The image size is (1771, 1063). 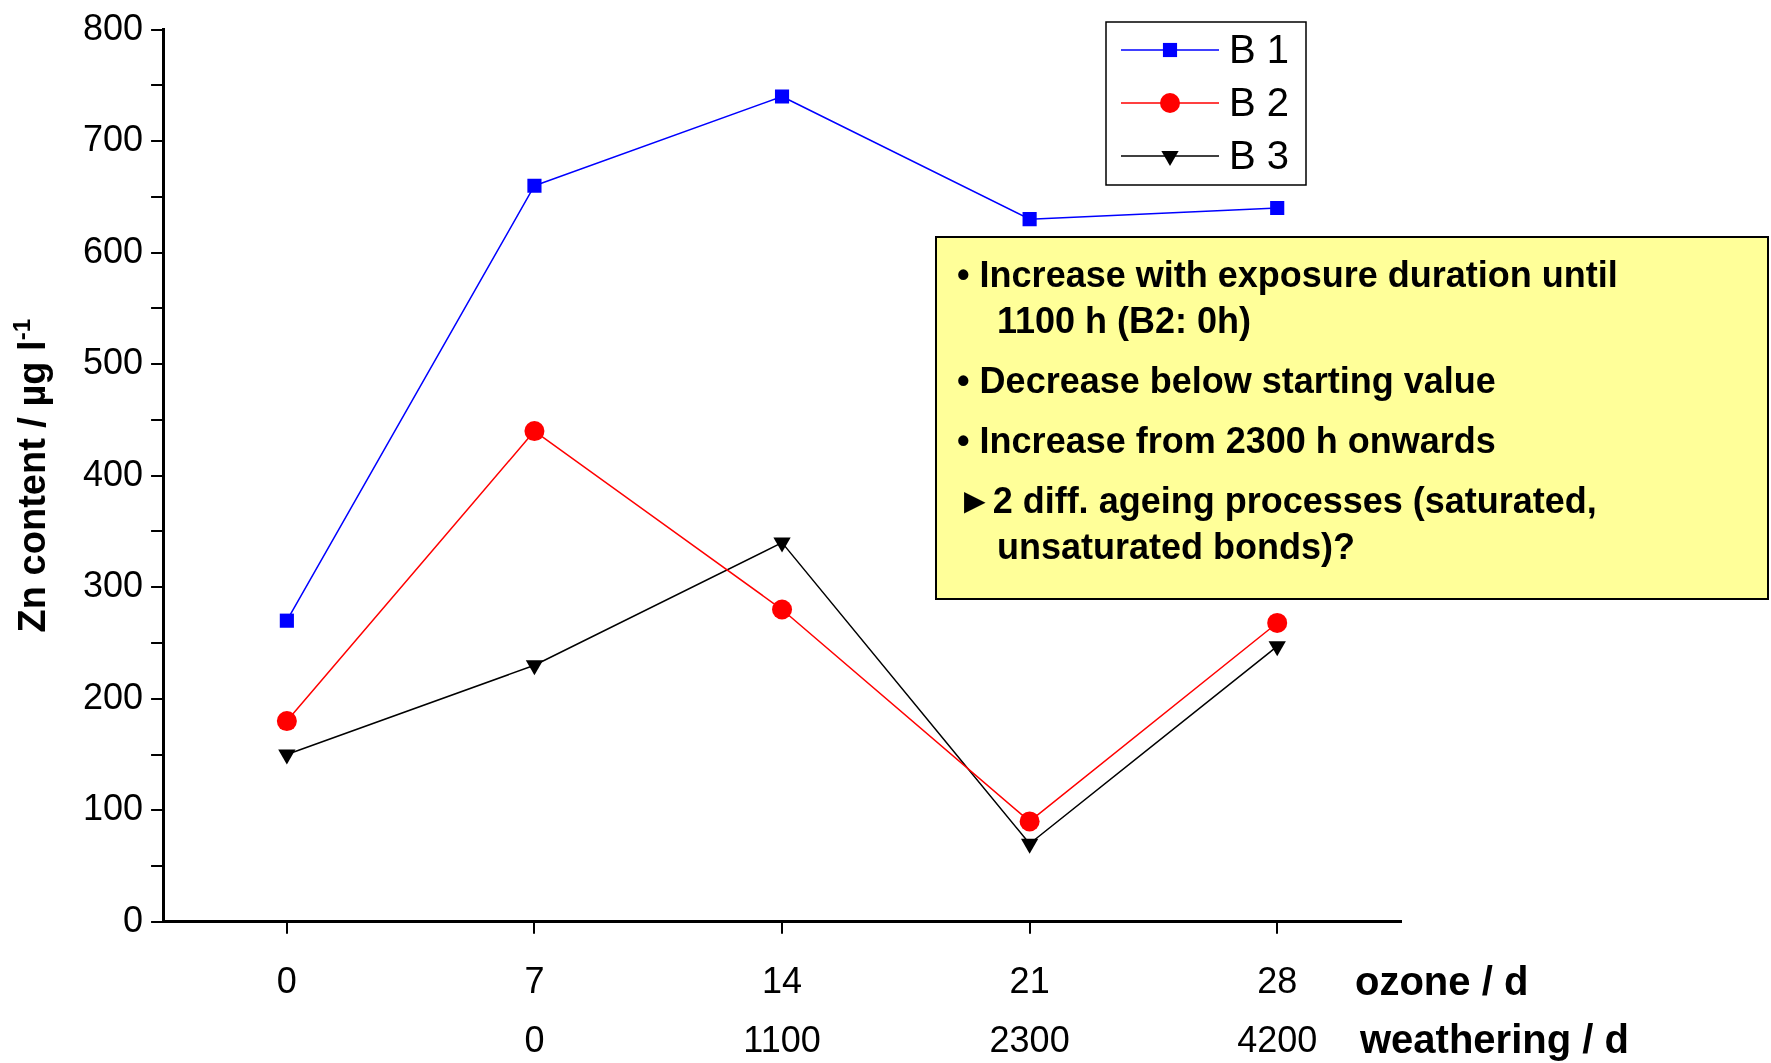 What do you see at coordinates (30, 475) in the screenshot?
I see `y-axis-title: Zn content / µg l-1` at bounding box center [30, 475].